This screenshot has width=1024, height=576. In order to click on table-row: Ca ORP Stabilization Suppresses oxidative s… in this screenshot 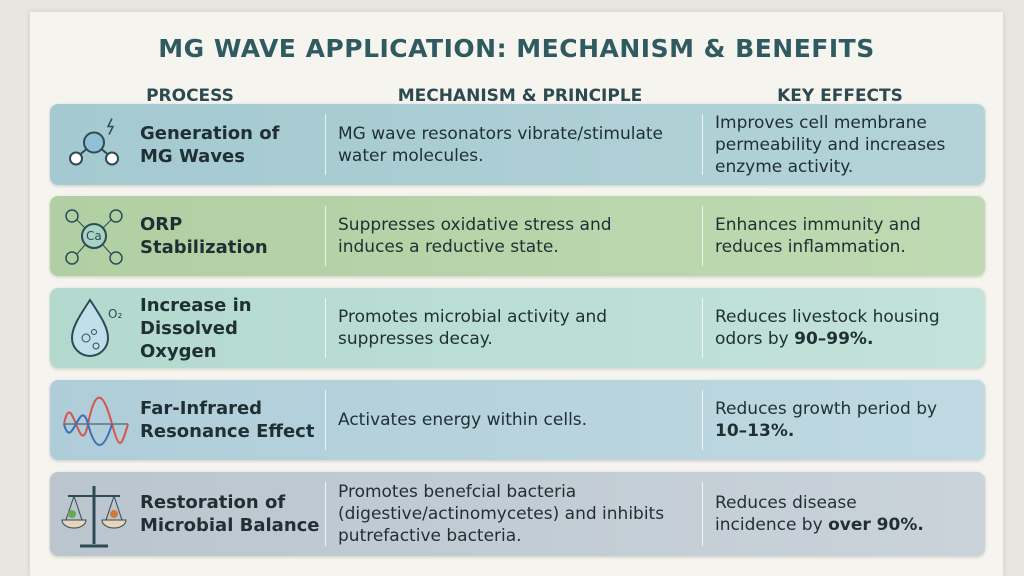, I will do `click(517, 236)`.